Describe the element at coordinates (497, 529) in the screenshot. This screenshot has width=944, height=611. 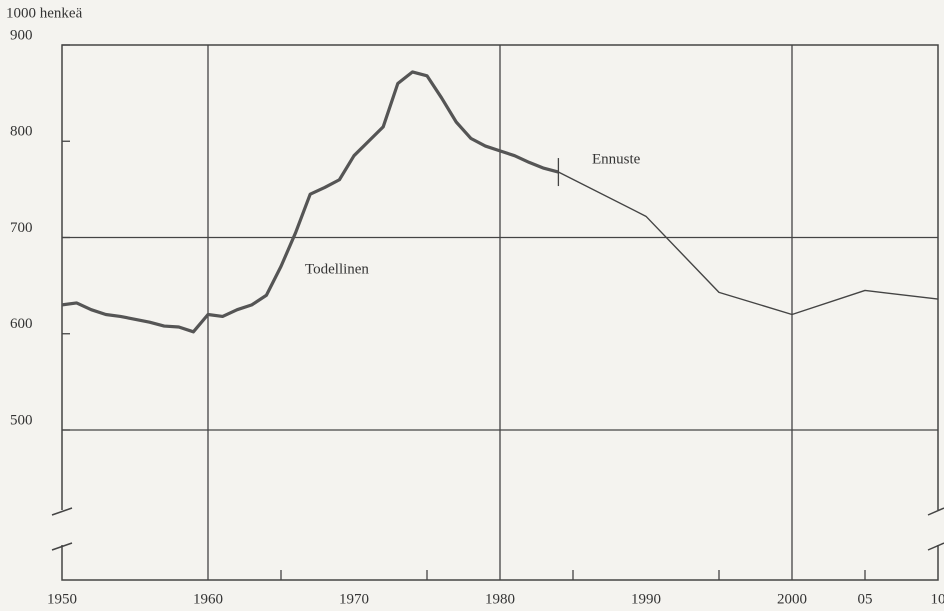
I see `axis-break` at that location.